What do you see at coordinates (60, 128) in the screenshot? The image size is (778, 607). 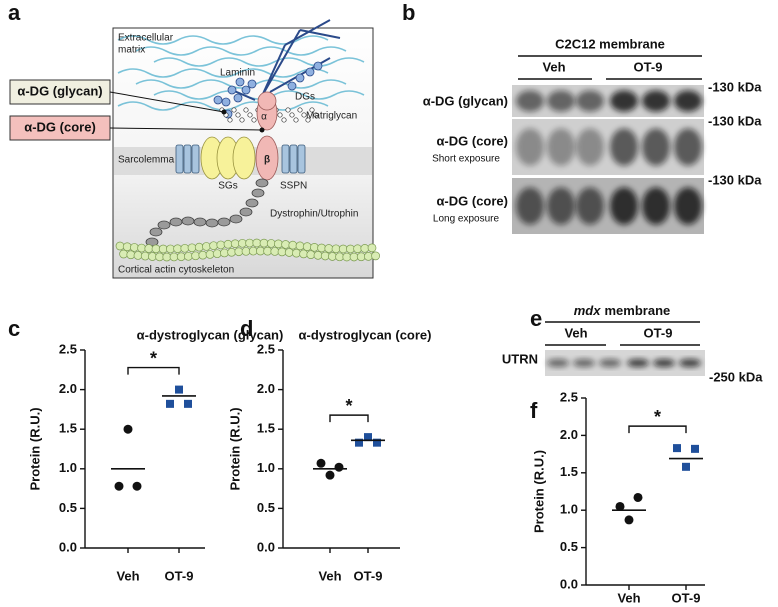 I see `callout-box` at bounding box center [60, 128].